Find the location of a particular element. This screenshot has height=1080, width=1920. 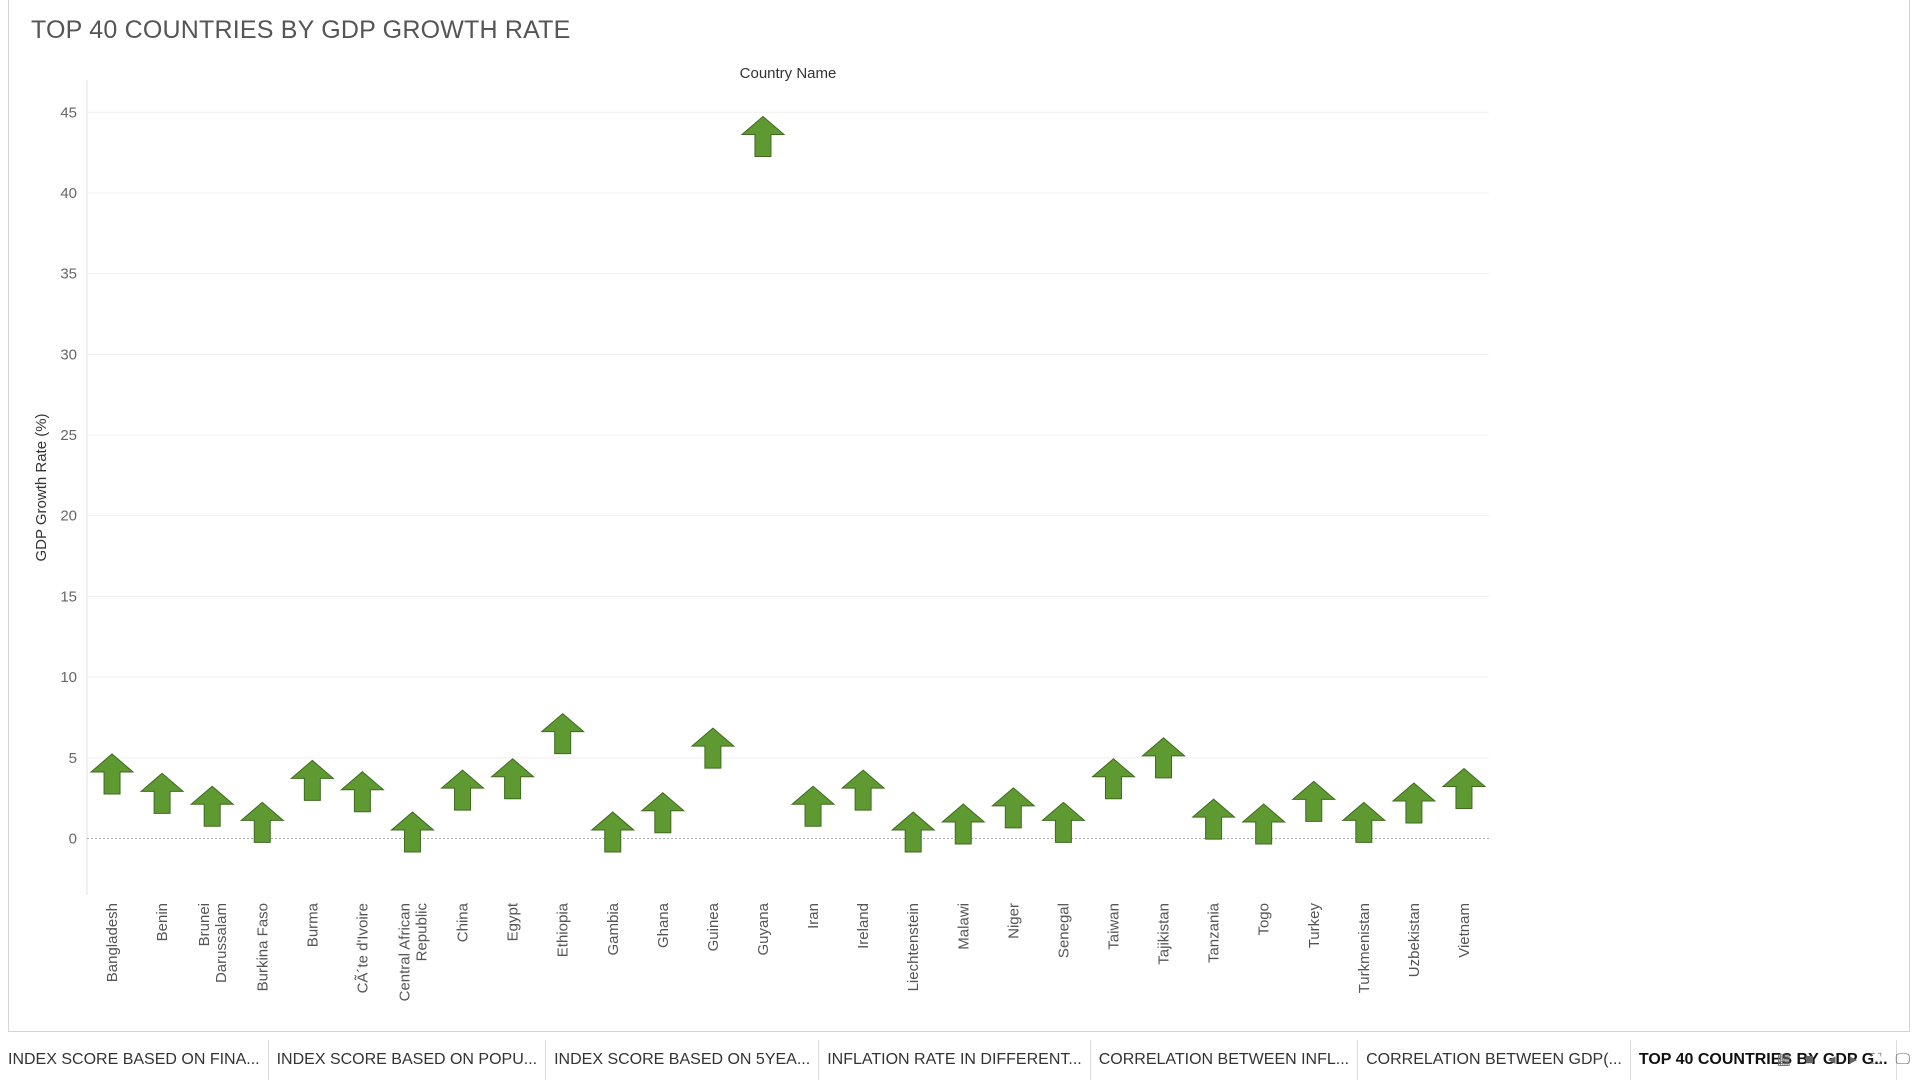

y-tick-label: 0 is located at coordinates (73, 839).